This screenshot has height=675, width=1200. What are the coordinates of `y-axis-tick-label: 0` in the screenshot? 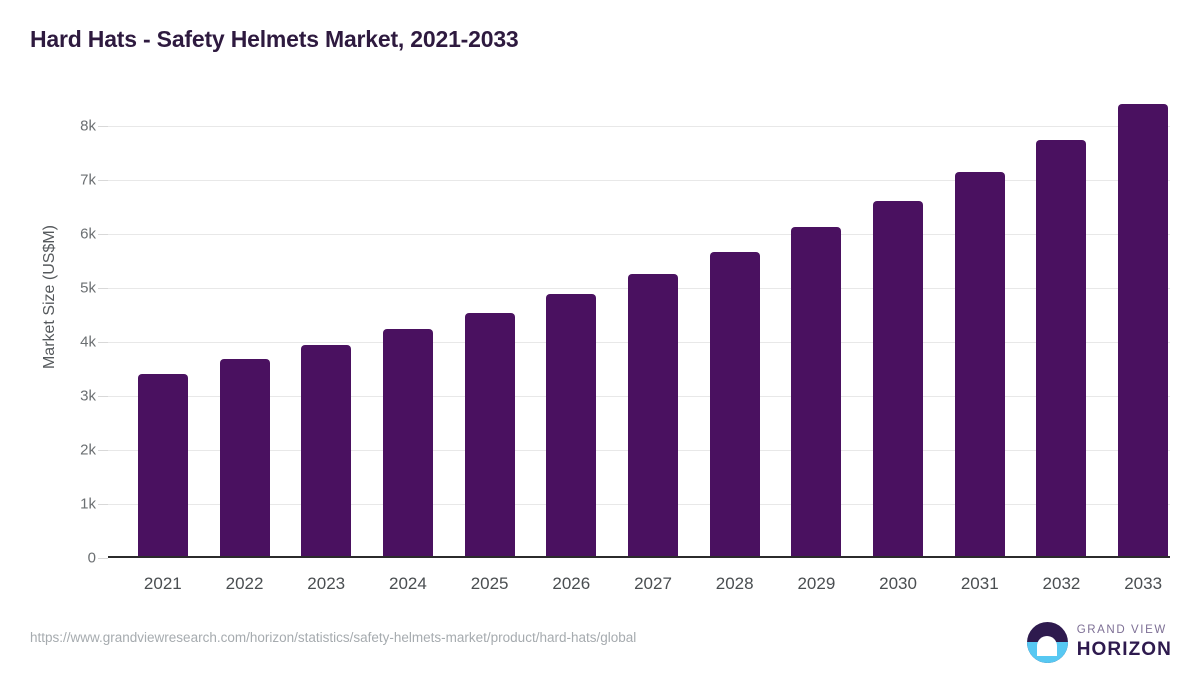 It's located at (91, 558).